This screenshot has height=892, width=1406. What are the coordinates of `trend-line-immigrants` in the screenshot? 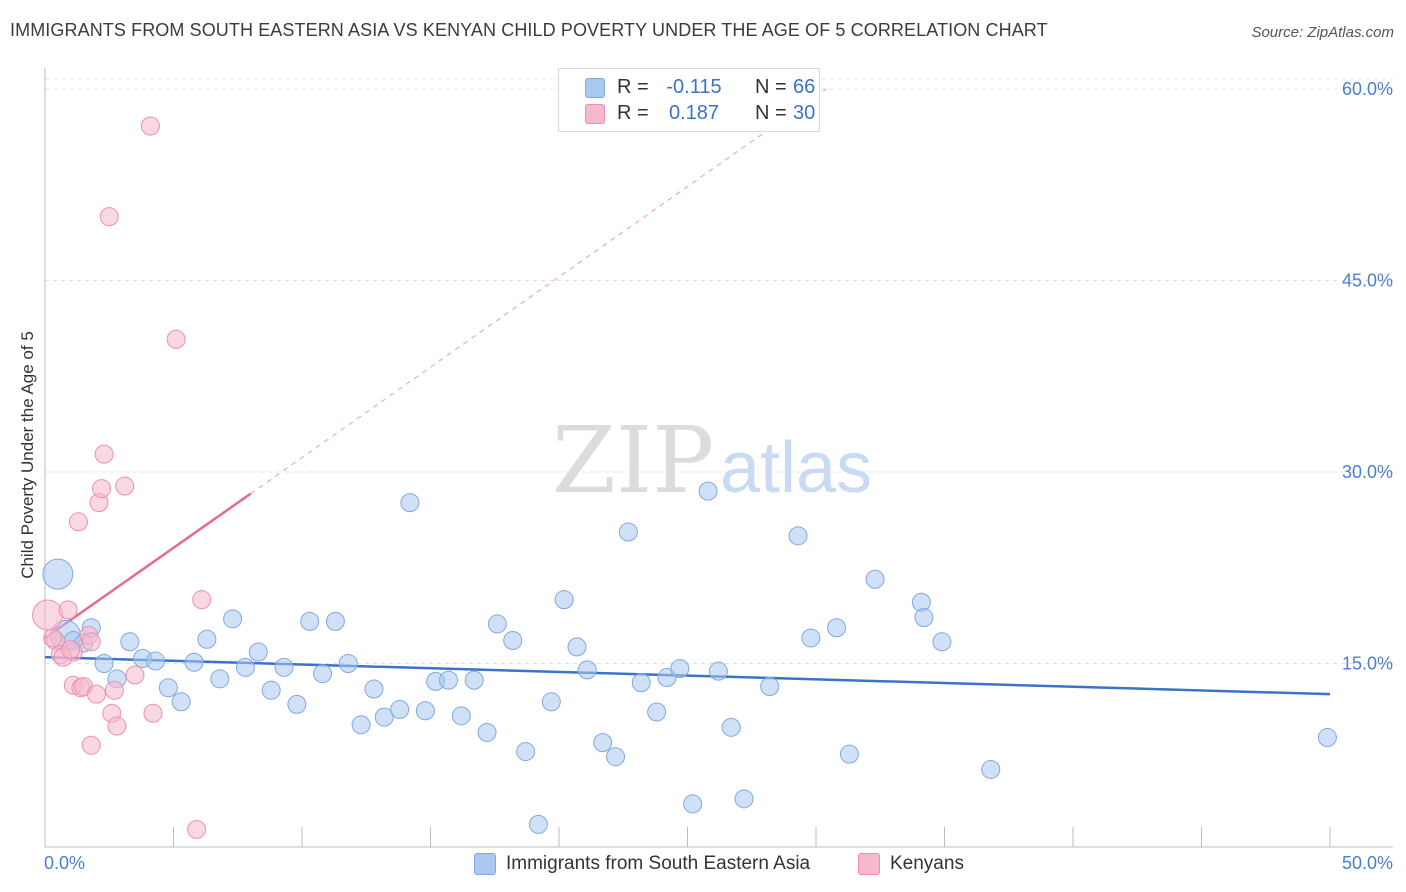 It's located at (687, 675).